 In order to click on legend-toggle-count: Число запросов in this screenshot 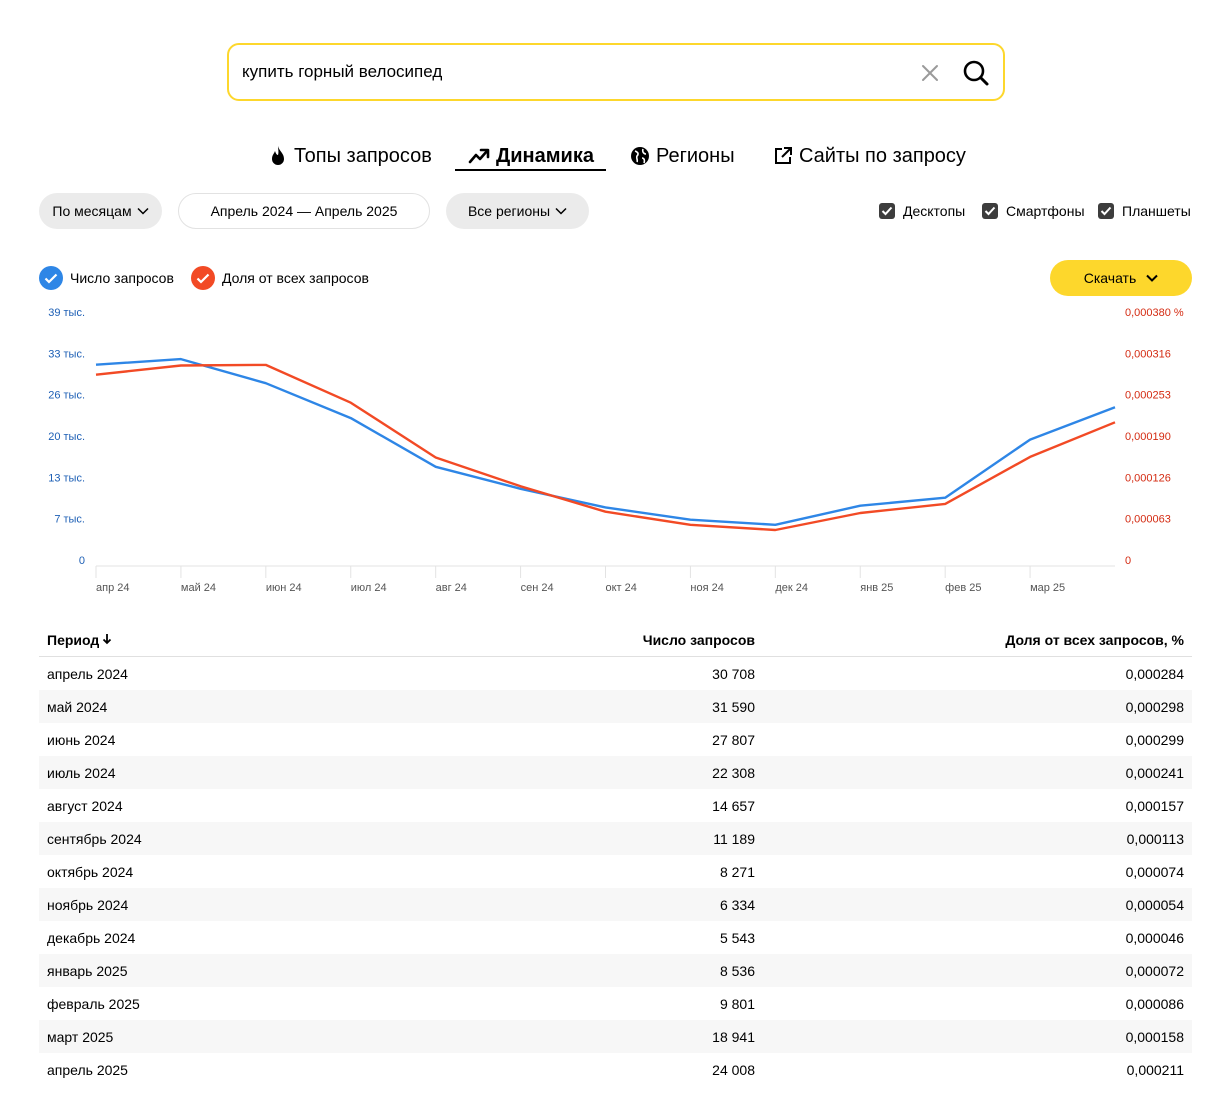, I will do `click(106, 278)`.